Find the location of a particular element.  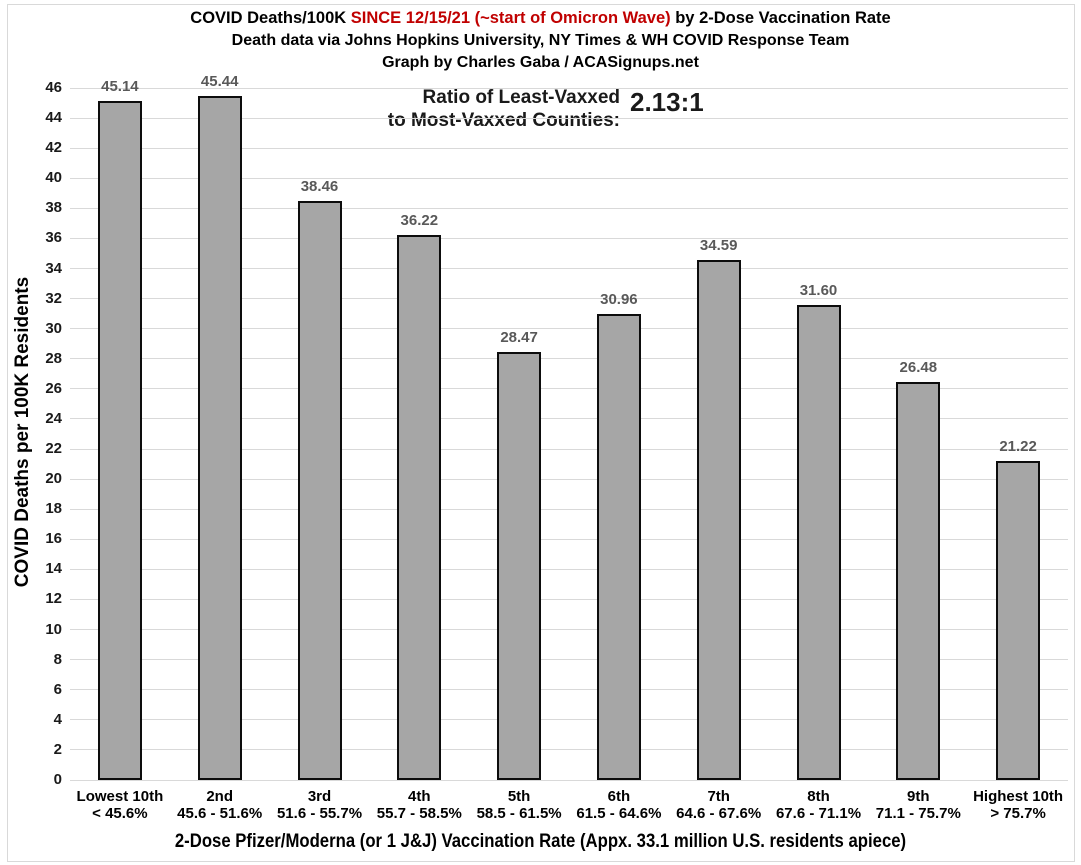

y-axis-tick-label: 42 is located at coordinates (53, 148).